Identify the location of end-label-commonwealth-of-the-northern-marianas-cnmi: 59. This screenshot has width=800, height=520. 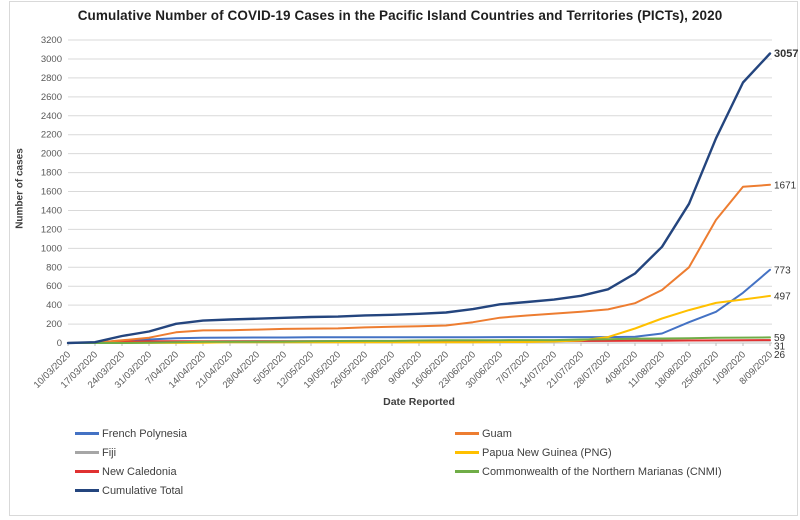
(780, 338).